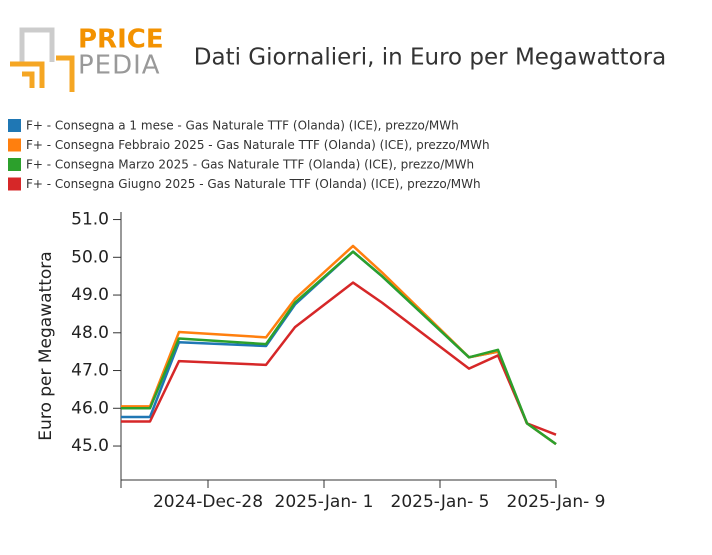 This screenshot has width=712, height=555. Describe the element at coordinates (440, 502) in the screenshot. I see `x-tick-label: 2025-Jan- 5` at that location.